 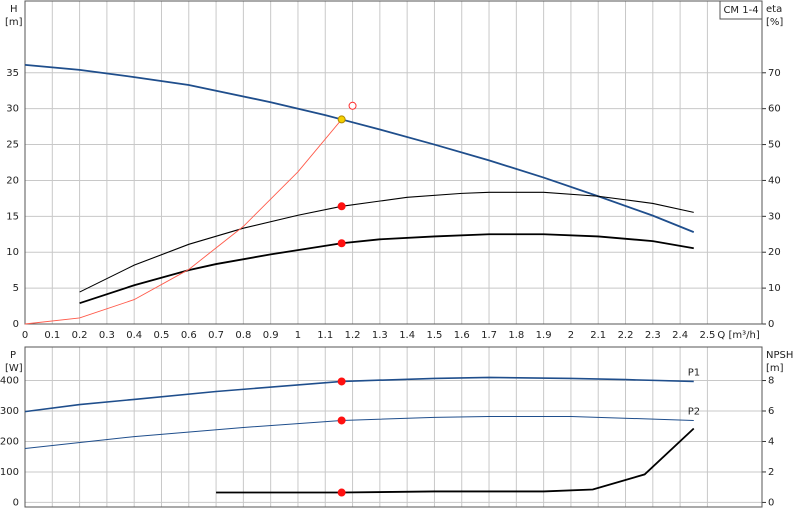 I want to click on y2-tick-label: 20, so click(x=774, y=252).